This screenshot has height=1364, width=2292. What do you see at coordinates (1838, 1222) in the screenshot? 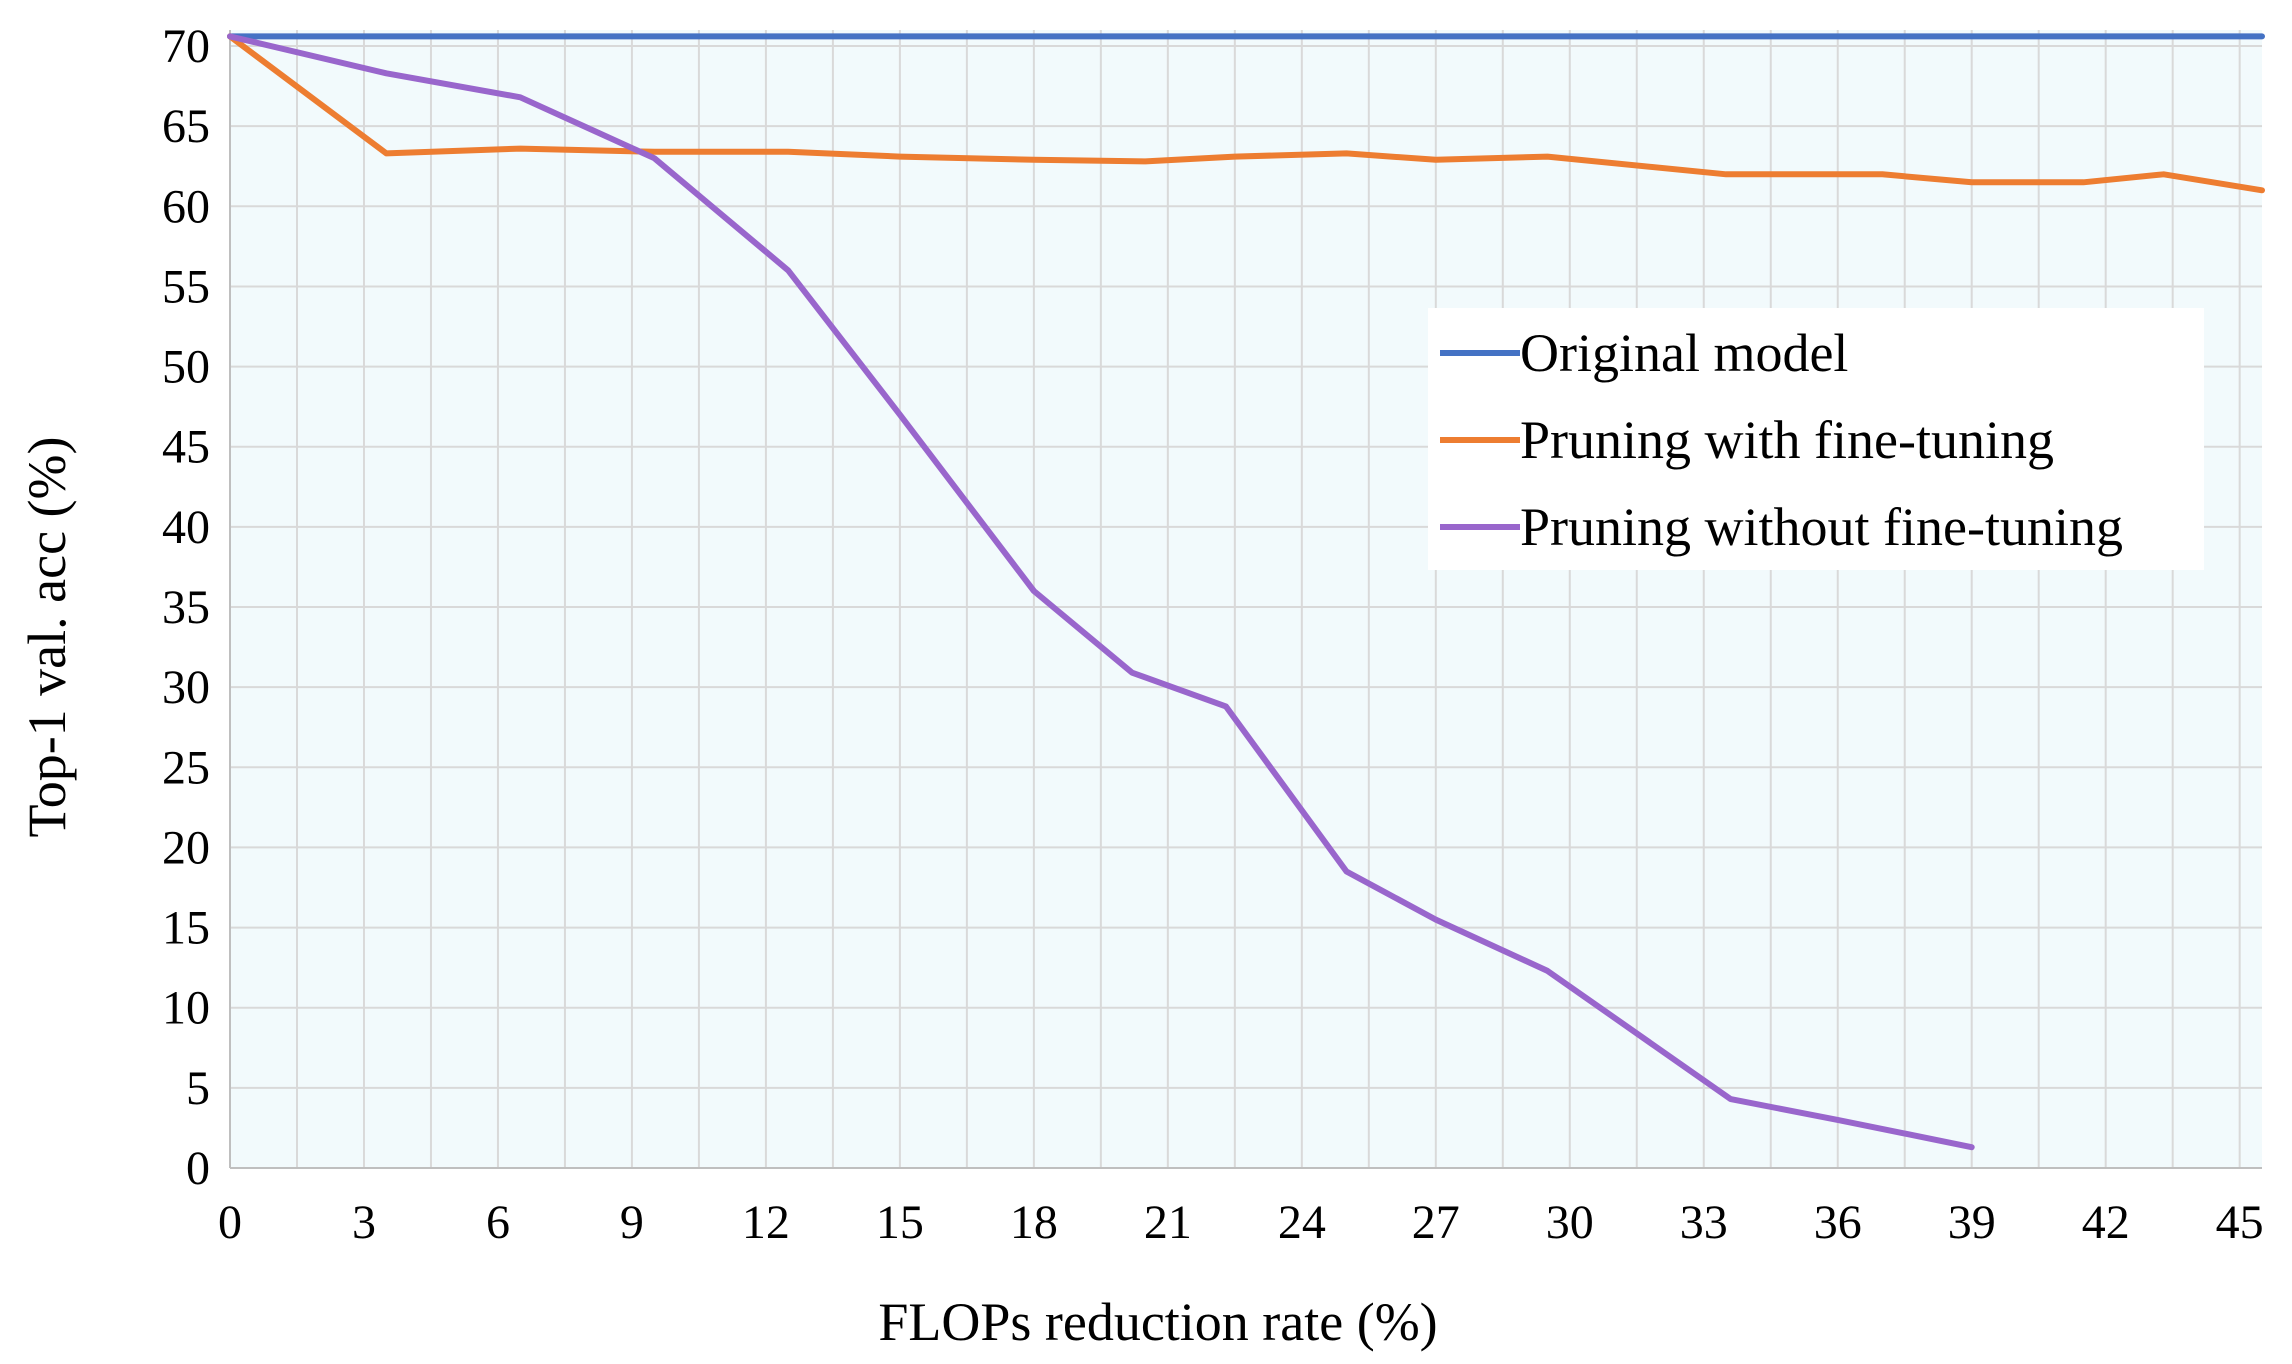
I see `x-tick-label: 36` at bounding box center [1838, 1222].